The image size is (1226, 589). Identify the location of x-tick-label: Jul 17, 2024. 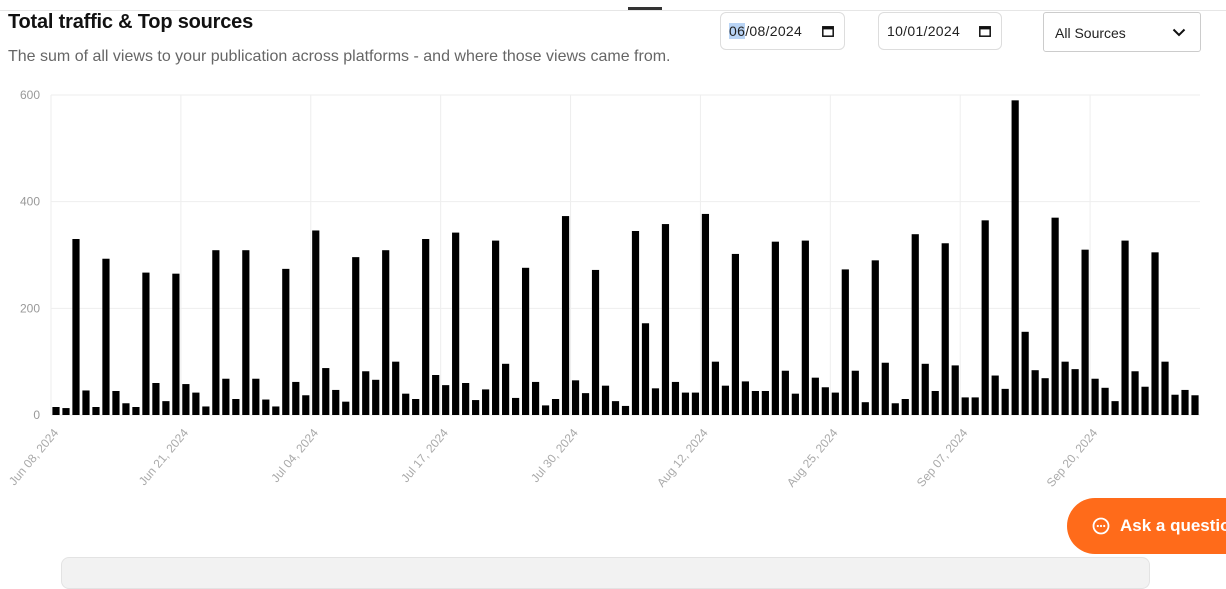
(424, 455).